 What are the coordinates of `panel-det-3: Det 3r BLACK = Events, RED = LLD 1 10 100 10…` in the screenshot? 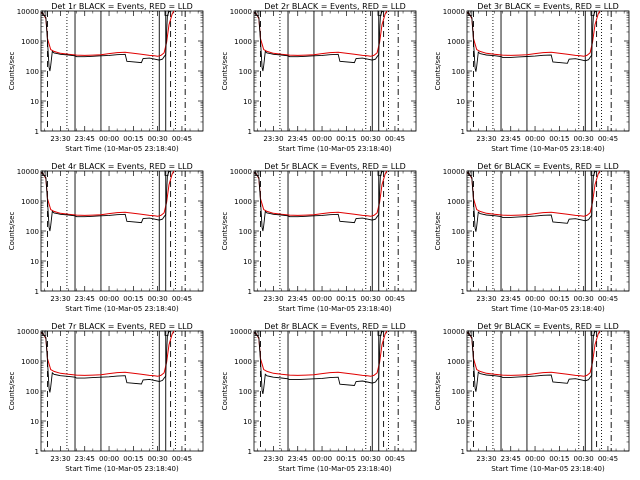 It's located at (532, 77).